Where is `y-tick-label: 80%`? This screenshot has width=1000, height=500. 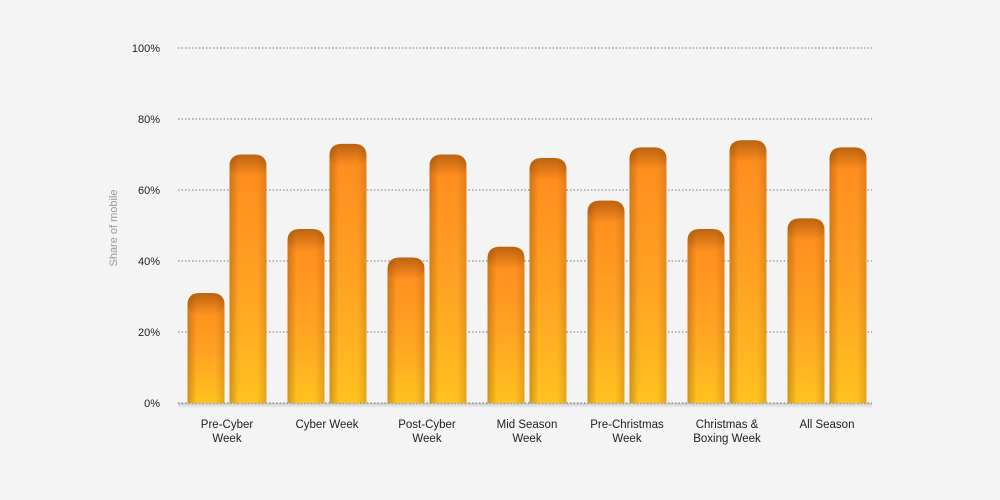
y-tick-label: 80% is located at coordinates (149, 120).